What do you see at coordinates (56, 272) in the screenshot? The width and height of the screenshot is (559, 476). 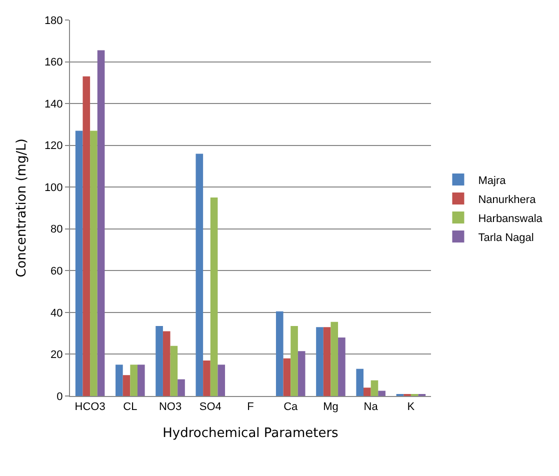 I see `y-tick-label: 60` at bounding box center [56, 272].